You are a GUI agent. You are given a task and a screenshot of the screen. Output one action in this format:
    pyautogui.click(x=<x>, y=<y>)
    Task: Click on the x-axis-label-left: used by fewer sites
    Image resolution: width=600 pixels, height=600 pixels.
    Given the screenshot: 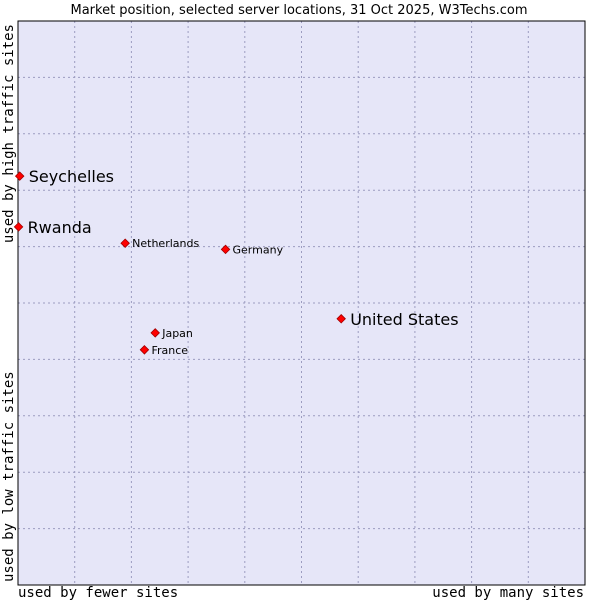 What is the action you would take?
    pyautogui.click(x=98, y=592)
    